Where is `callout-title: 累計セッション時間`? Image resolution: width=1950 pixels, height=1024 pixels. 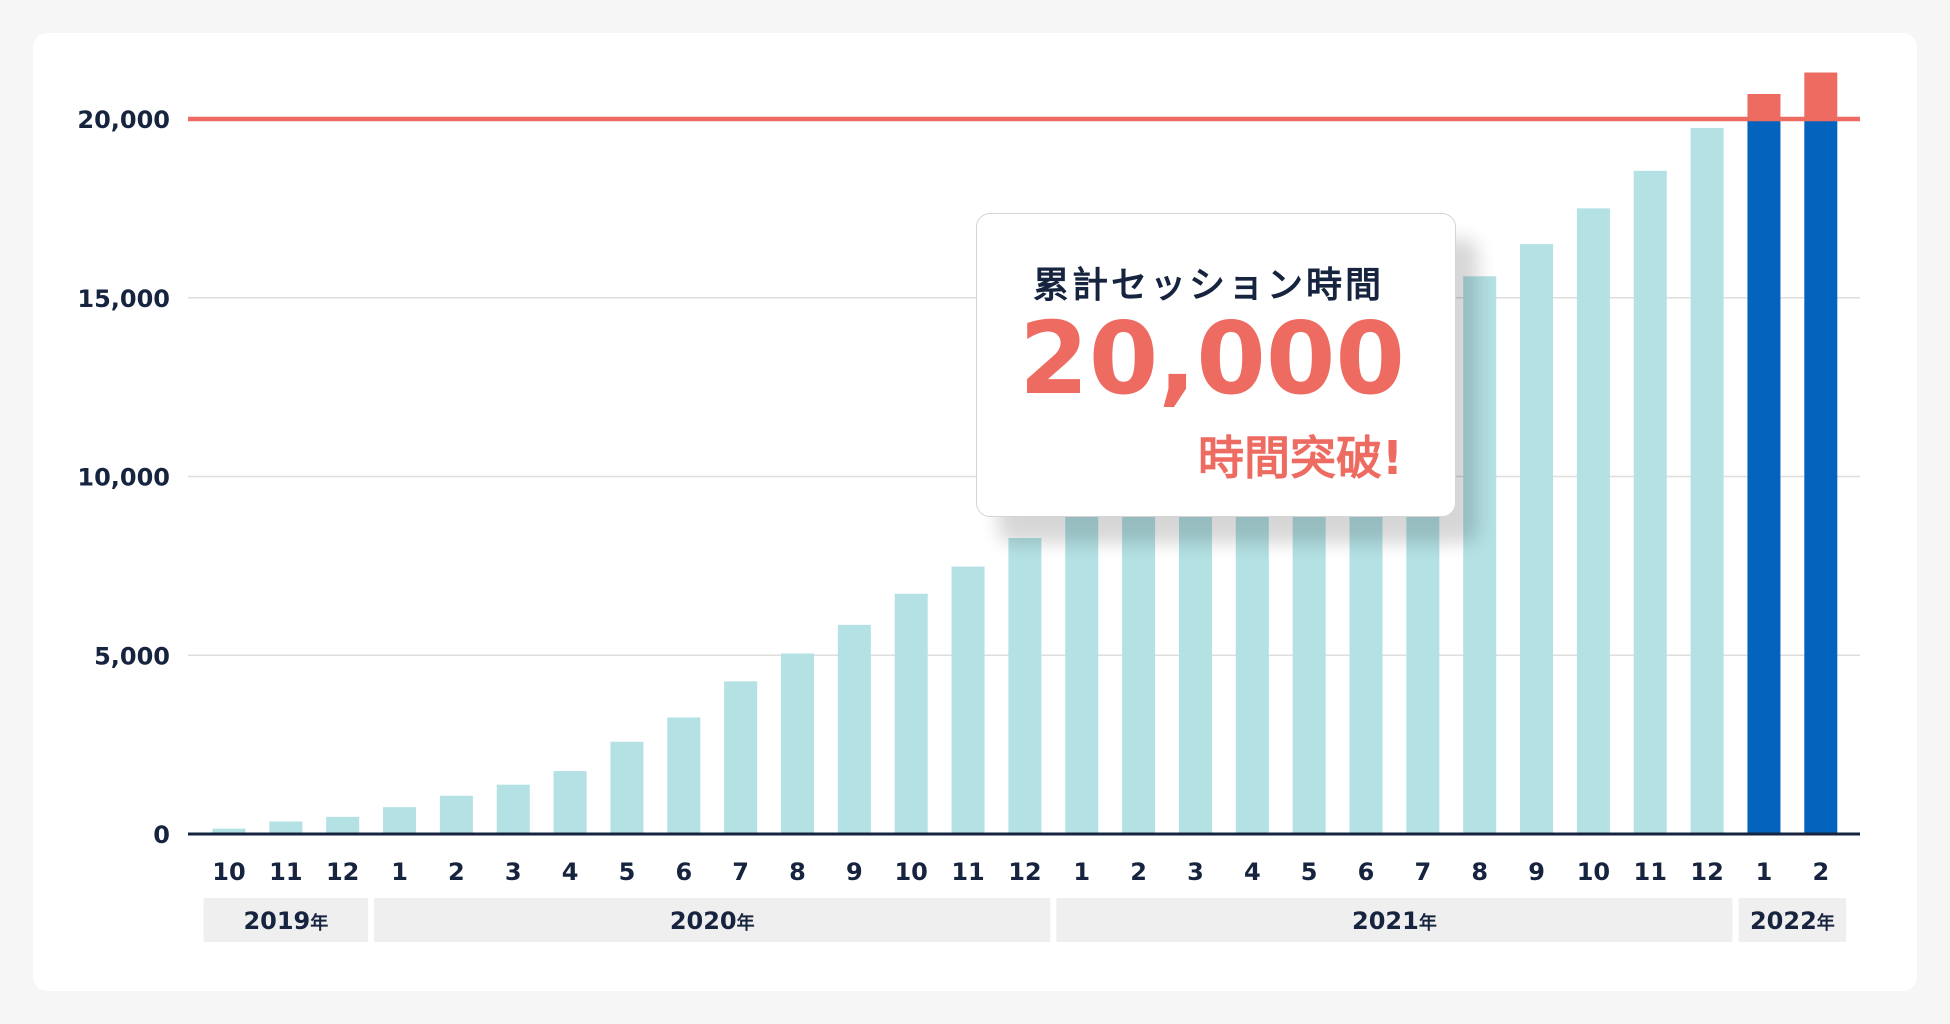
callout-title: 累計セッション時間 is located at coordinates (1209, 285).